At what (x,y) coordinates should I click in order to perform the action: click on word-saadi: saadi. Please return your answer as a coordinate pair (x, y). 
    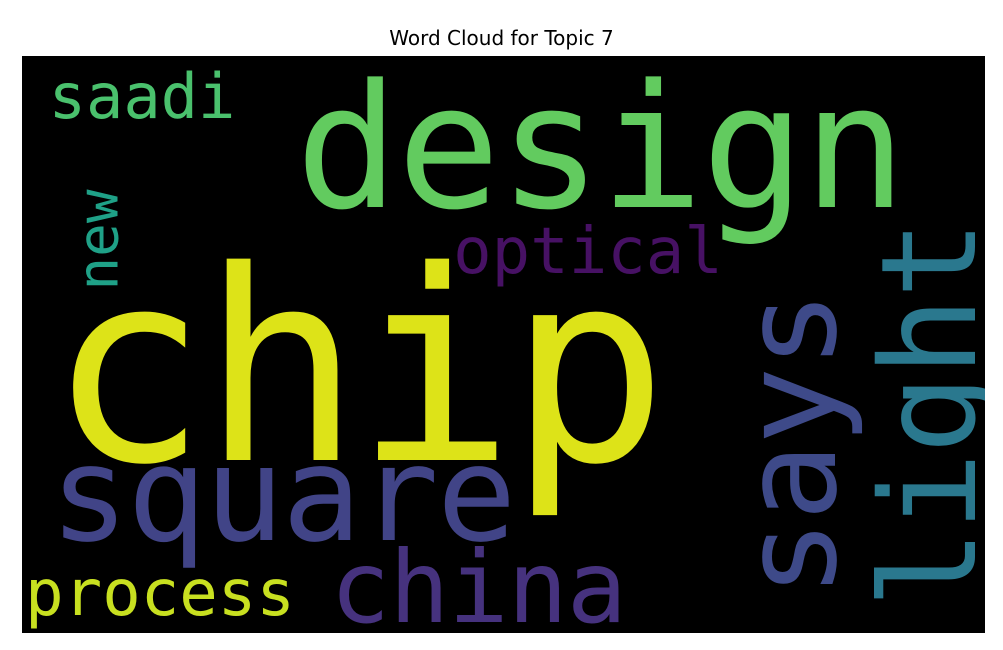
    Looking at the image, I should click on (142, 96).